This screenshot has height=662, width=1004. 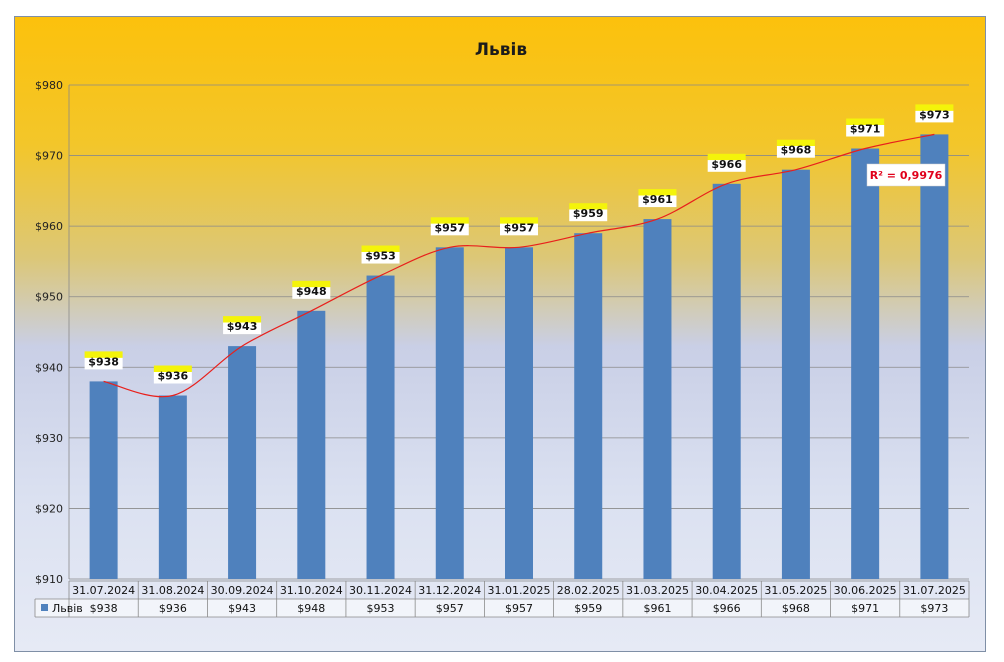 What do you see at coordinates (588, 590) in the screenshot?
I see `x-tick-label: 28.02.2025` at bounding box center [588, 590].